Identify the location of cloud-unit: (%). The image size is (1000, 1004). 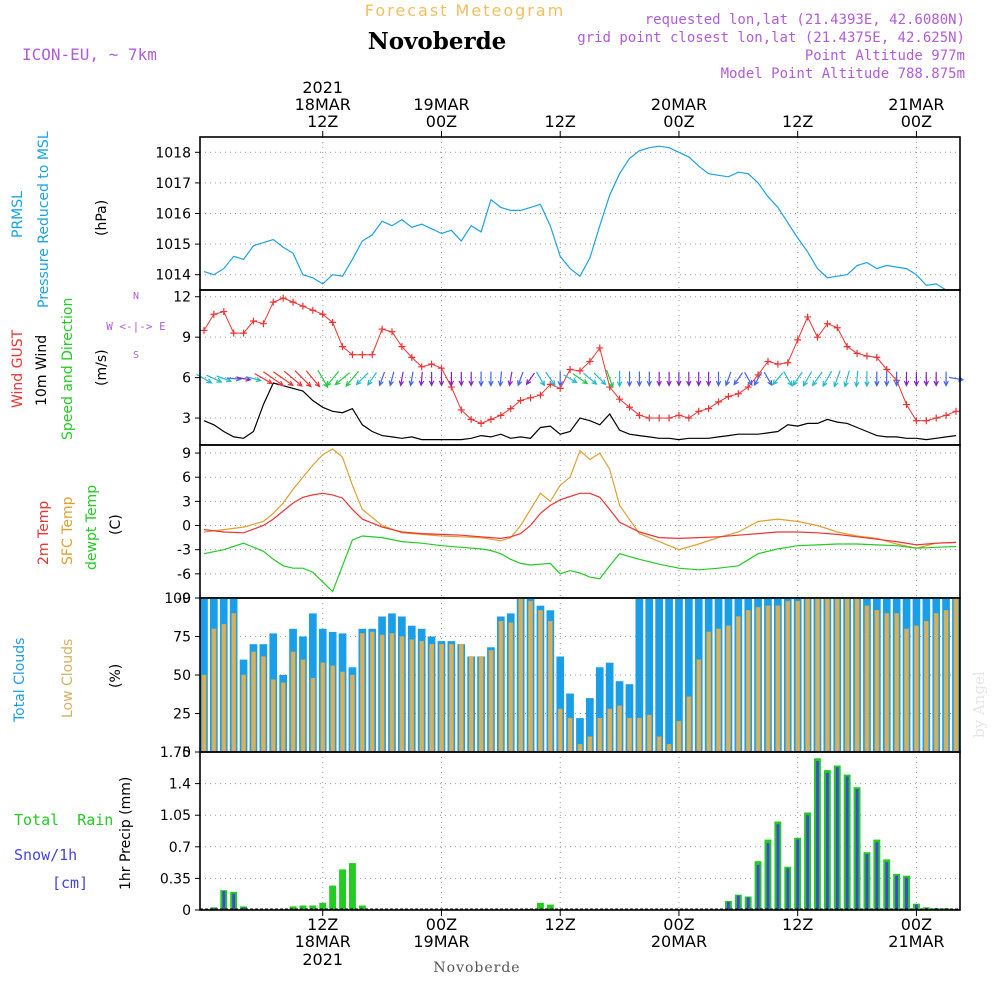
(116, 676).